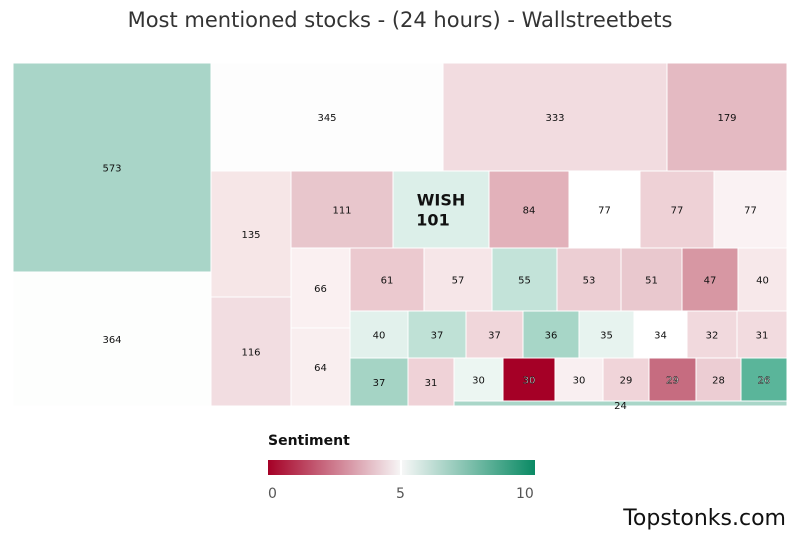  I want to click on treemap-tile: 34, so click(660, 334).